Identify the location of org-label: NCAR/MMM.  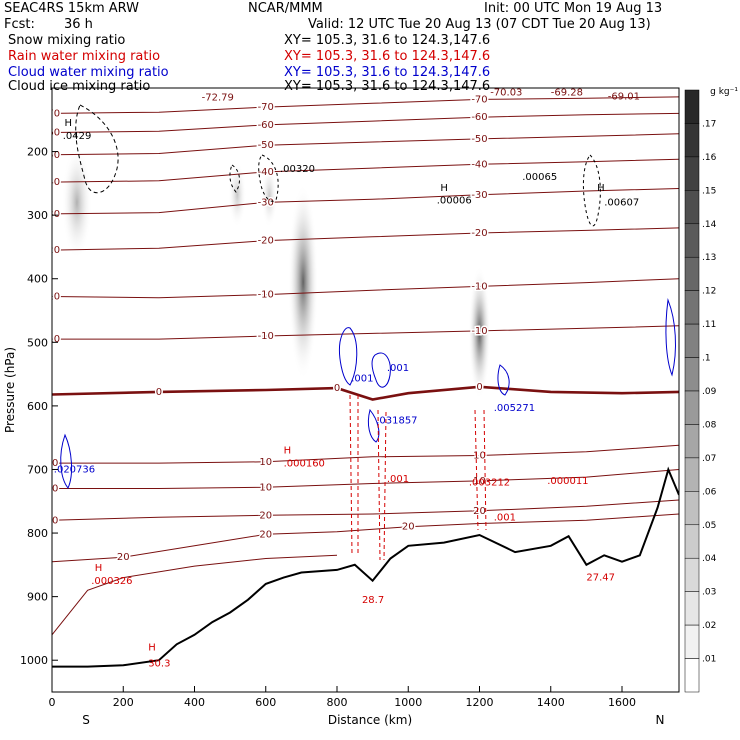
(285, 8).